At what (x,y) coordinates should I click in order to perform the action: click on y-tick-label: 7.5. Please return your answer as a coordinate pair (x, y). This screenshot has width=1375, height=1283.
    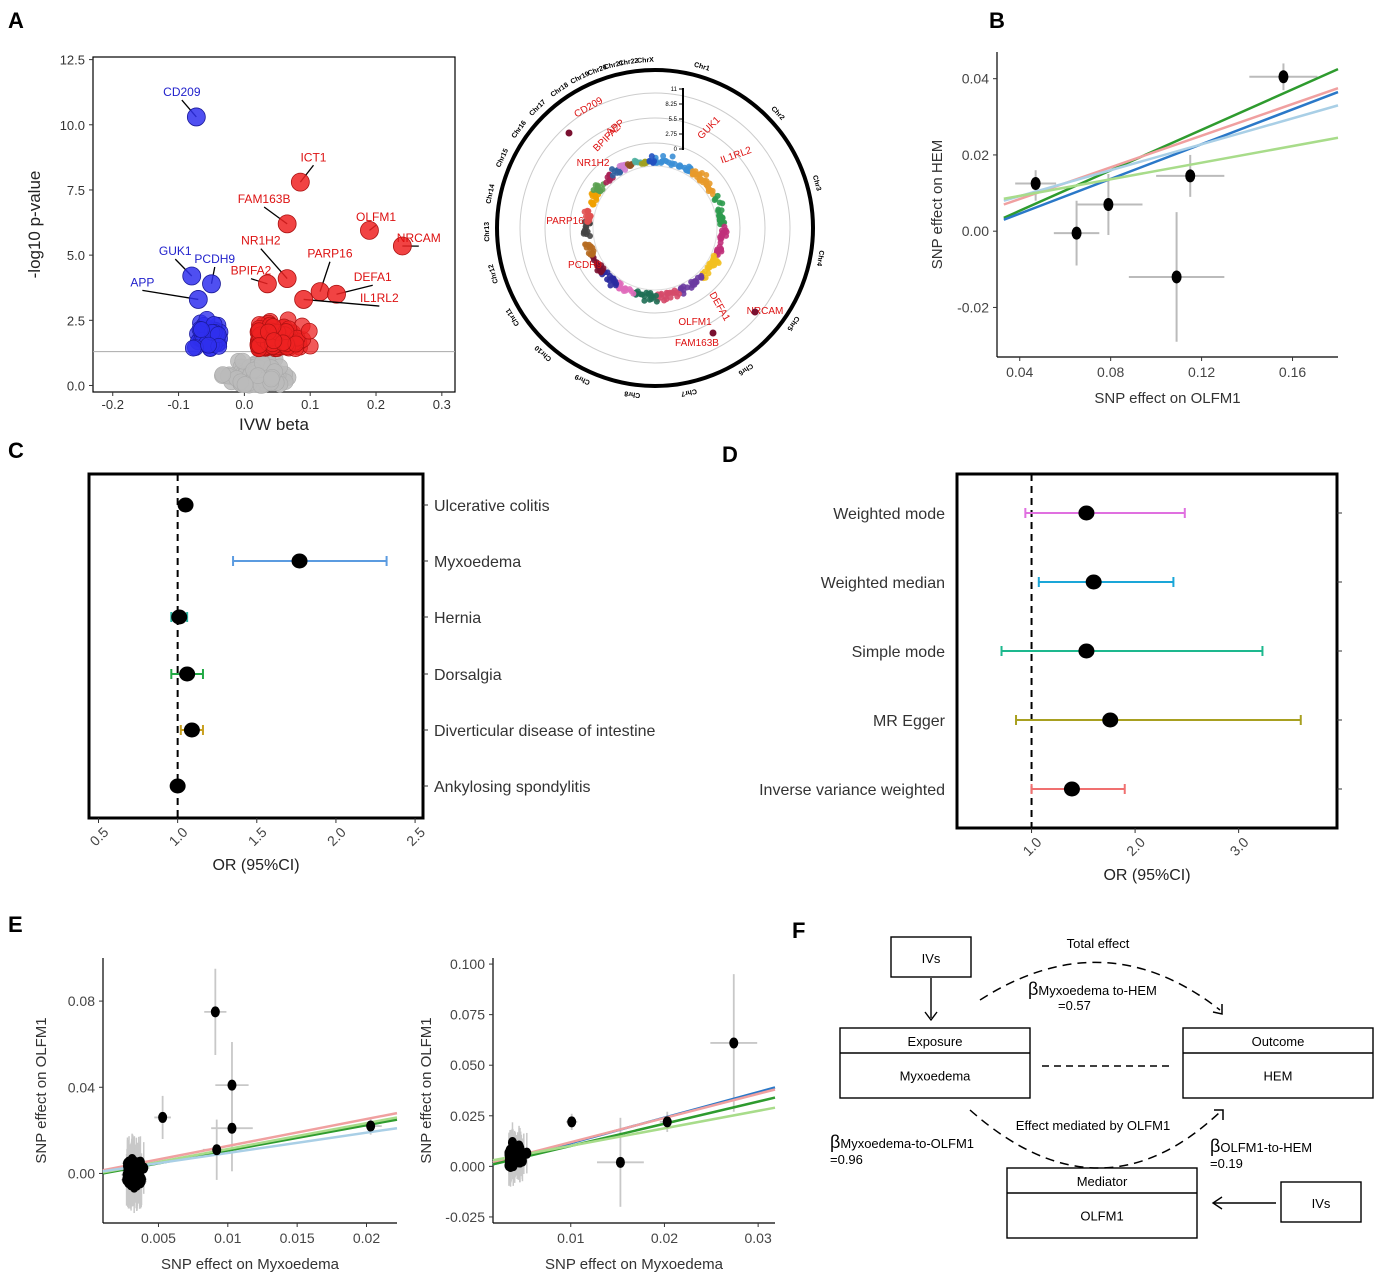
    Looking at the image, I should click on (76, 190).